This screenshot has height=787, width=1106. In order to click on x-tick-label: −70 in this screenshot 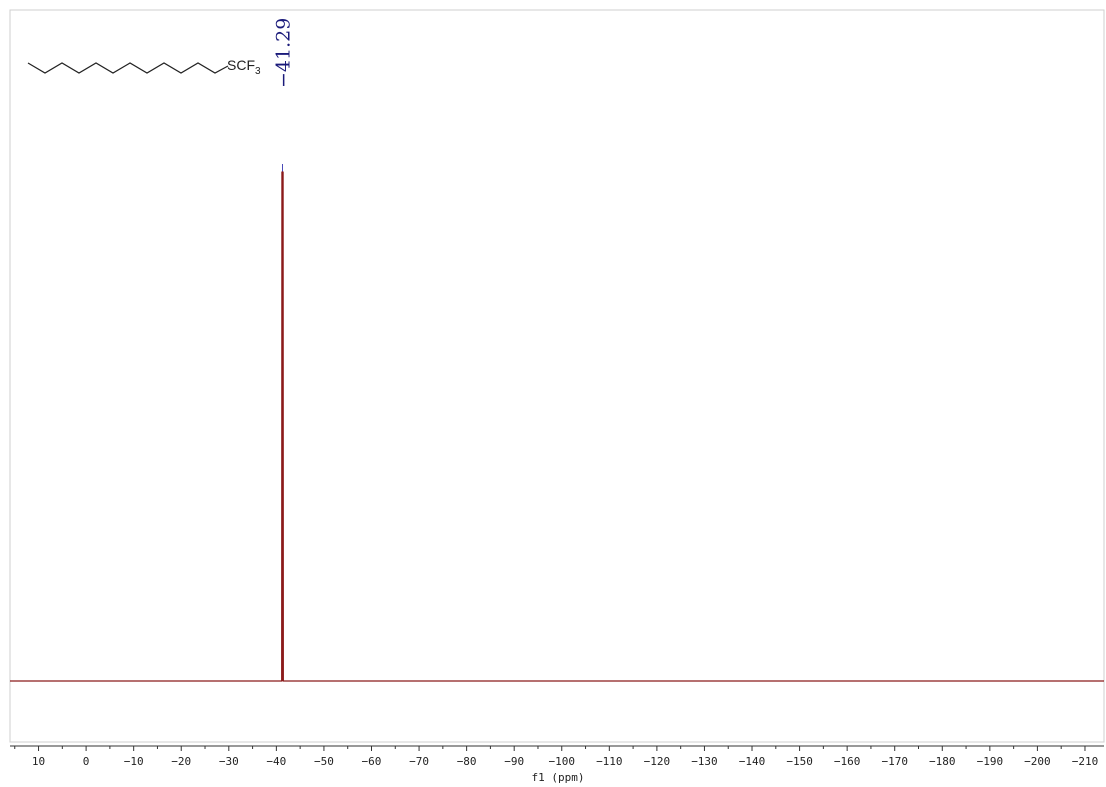, I will do `click(419, 761)`.